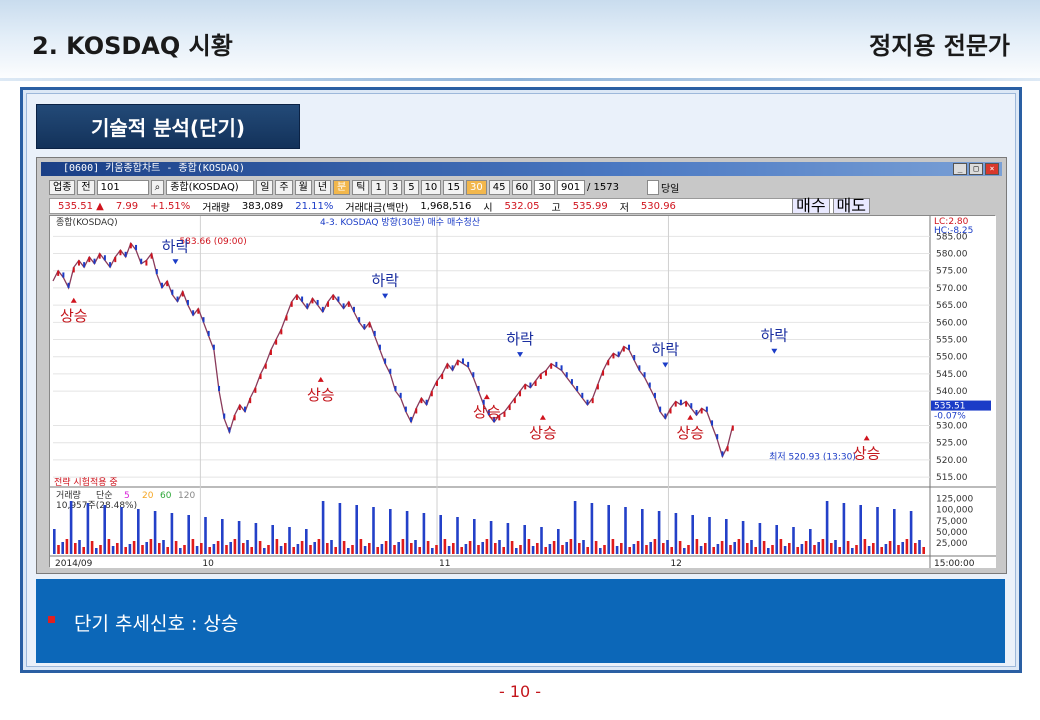 This screenshot has height=720, width=1040. I want to click on period-tick: 틱, so click(361, 187).